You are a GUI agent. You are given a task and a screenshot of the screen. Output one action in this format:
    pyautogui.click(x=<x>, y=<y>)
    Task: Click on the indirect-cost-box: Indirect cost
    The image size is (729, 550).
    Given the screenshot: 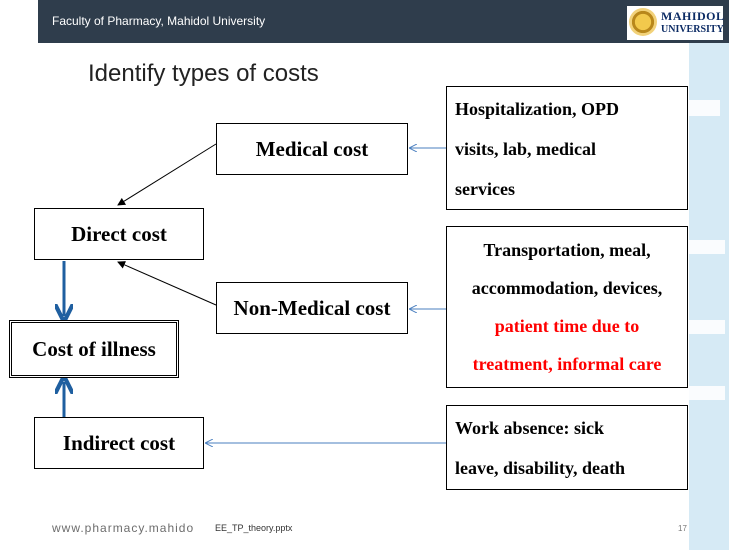 What is the action you would take?
    pyautogui.click(x=119, y=443)
    